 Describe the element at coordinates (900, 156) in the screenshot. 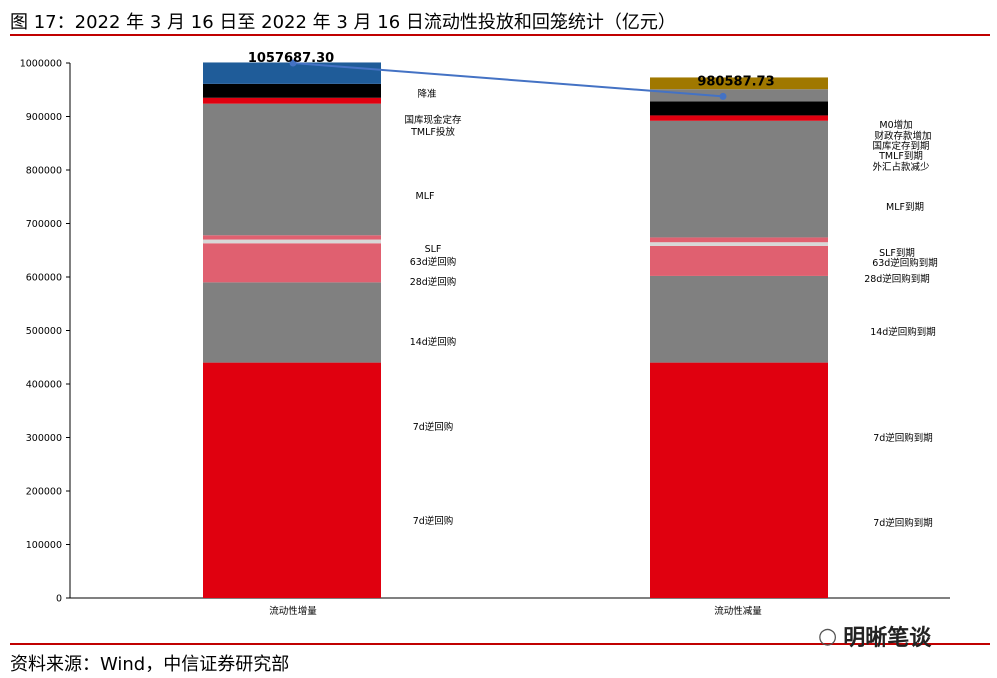

I see `segment-label: TMLF到期` at that location.